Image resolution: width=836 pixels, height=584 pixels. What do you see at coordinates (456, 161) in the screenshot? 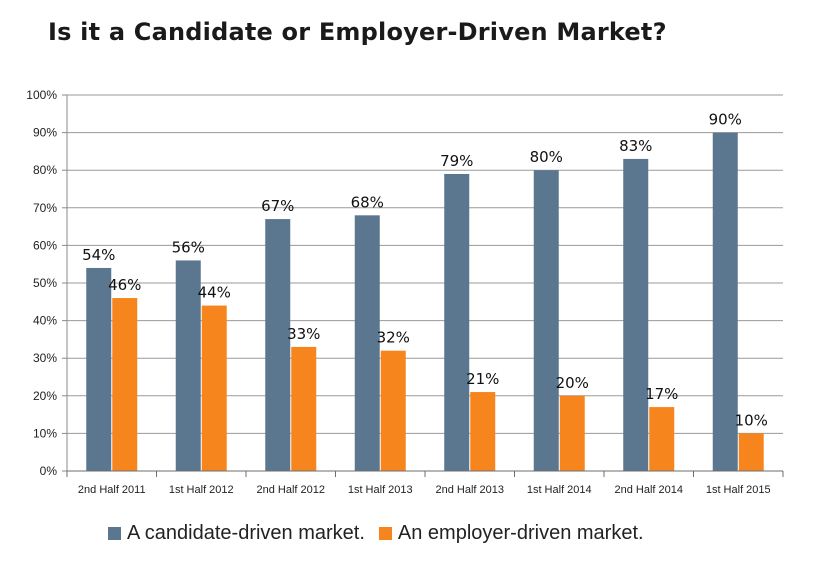
I see `data-label: 79%` at bounding box center [456, 161].